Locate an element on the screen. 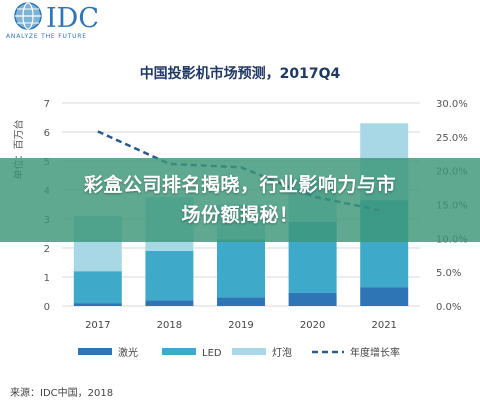 The width and height of the screenshot is (480, 400). x-tick-label: 2017 is located at coordinates (97, 325).